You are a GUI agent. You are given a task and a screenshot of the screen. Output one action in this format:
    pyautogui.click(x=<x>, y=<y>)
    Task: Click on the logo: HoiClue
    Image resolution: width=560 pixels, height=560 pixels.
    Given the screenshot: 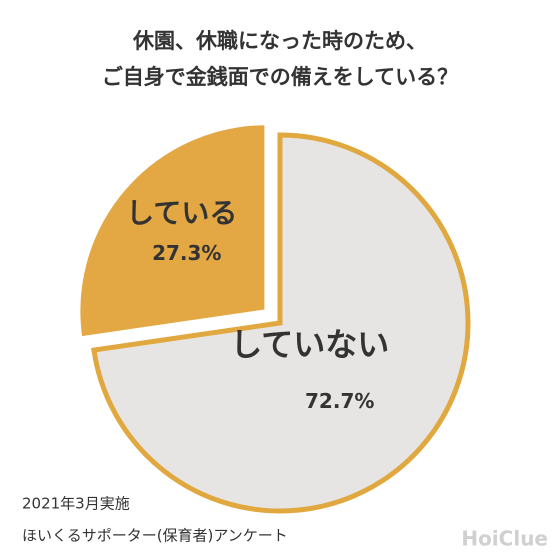 What is the action you would take?
    pyautogui.click(x=504, y=539)
    